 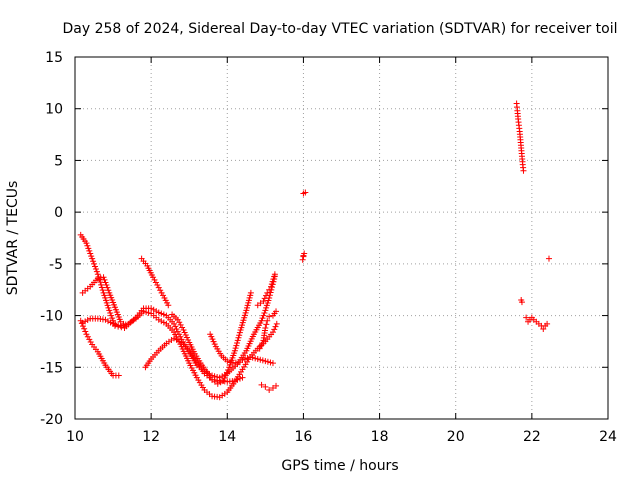 I want to click on y-tick-label: -5, so click(x=56, y=265).